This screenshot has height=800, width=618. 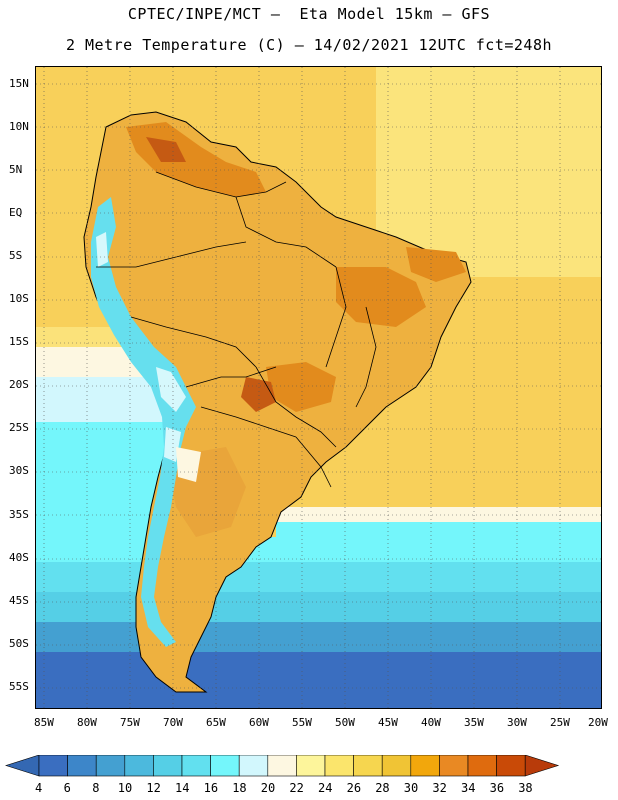 I want to click on lat-label: 35S, so click(x=19, y=514).